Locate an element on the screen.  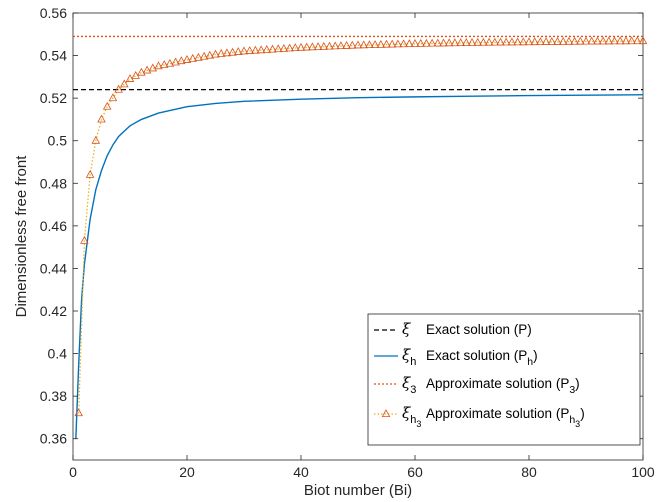
x-tick-label: 80 is located at coordinates (529, 472).